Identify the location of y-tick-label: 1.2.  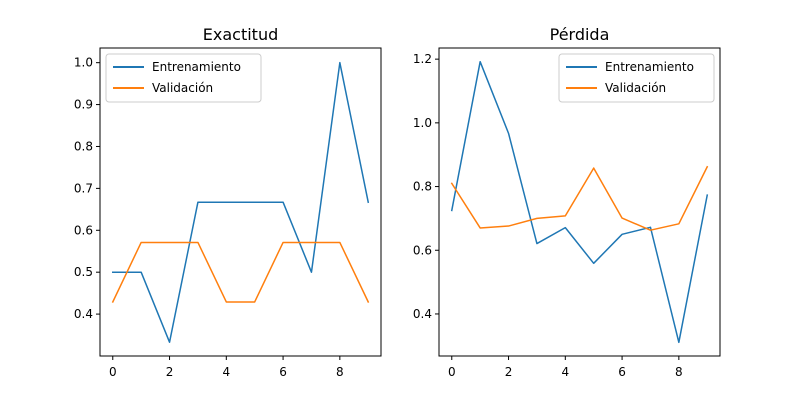
(422, 59).